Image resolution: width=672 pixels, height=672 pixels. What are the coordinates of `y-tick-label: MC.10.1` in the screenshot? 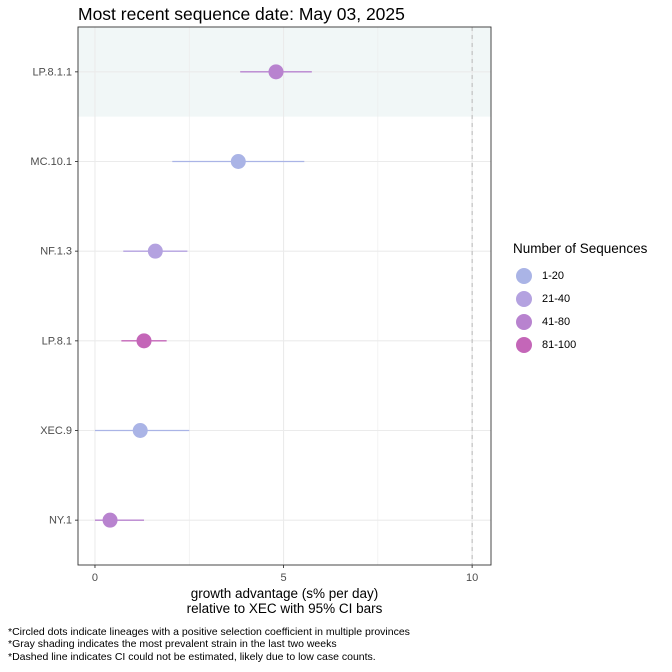 It's located at (51, 162).